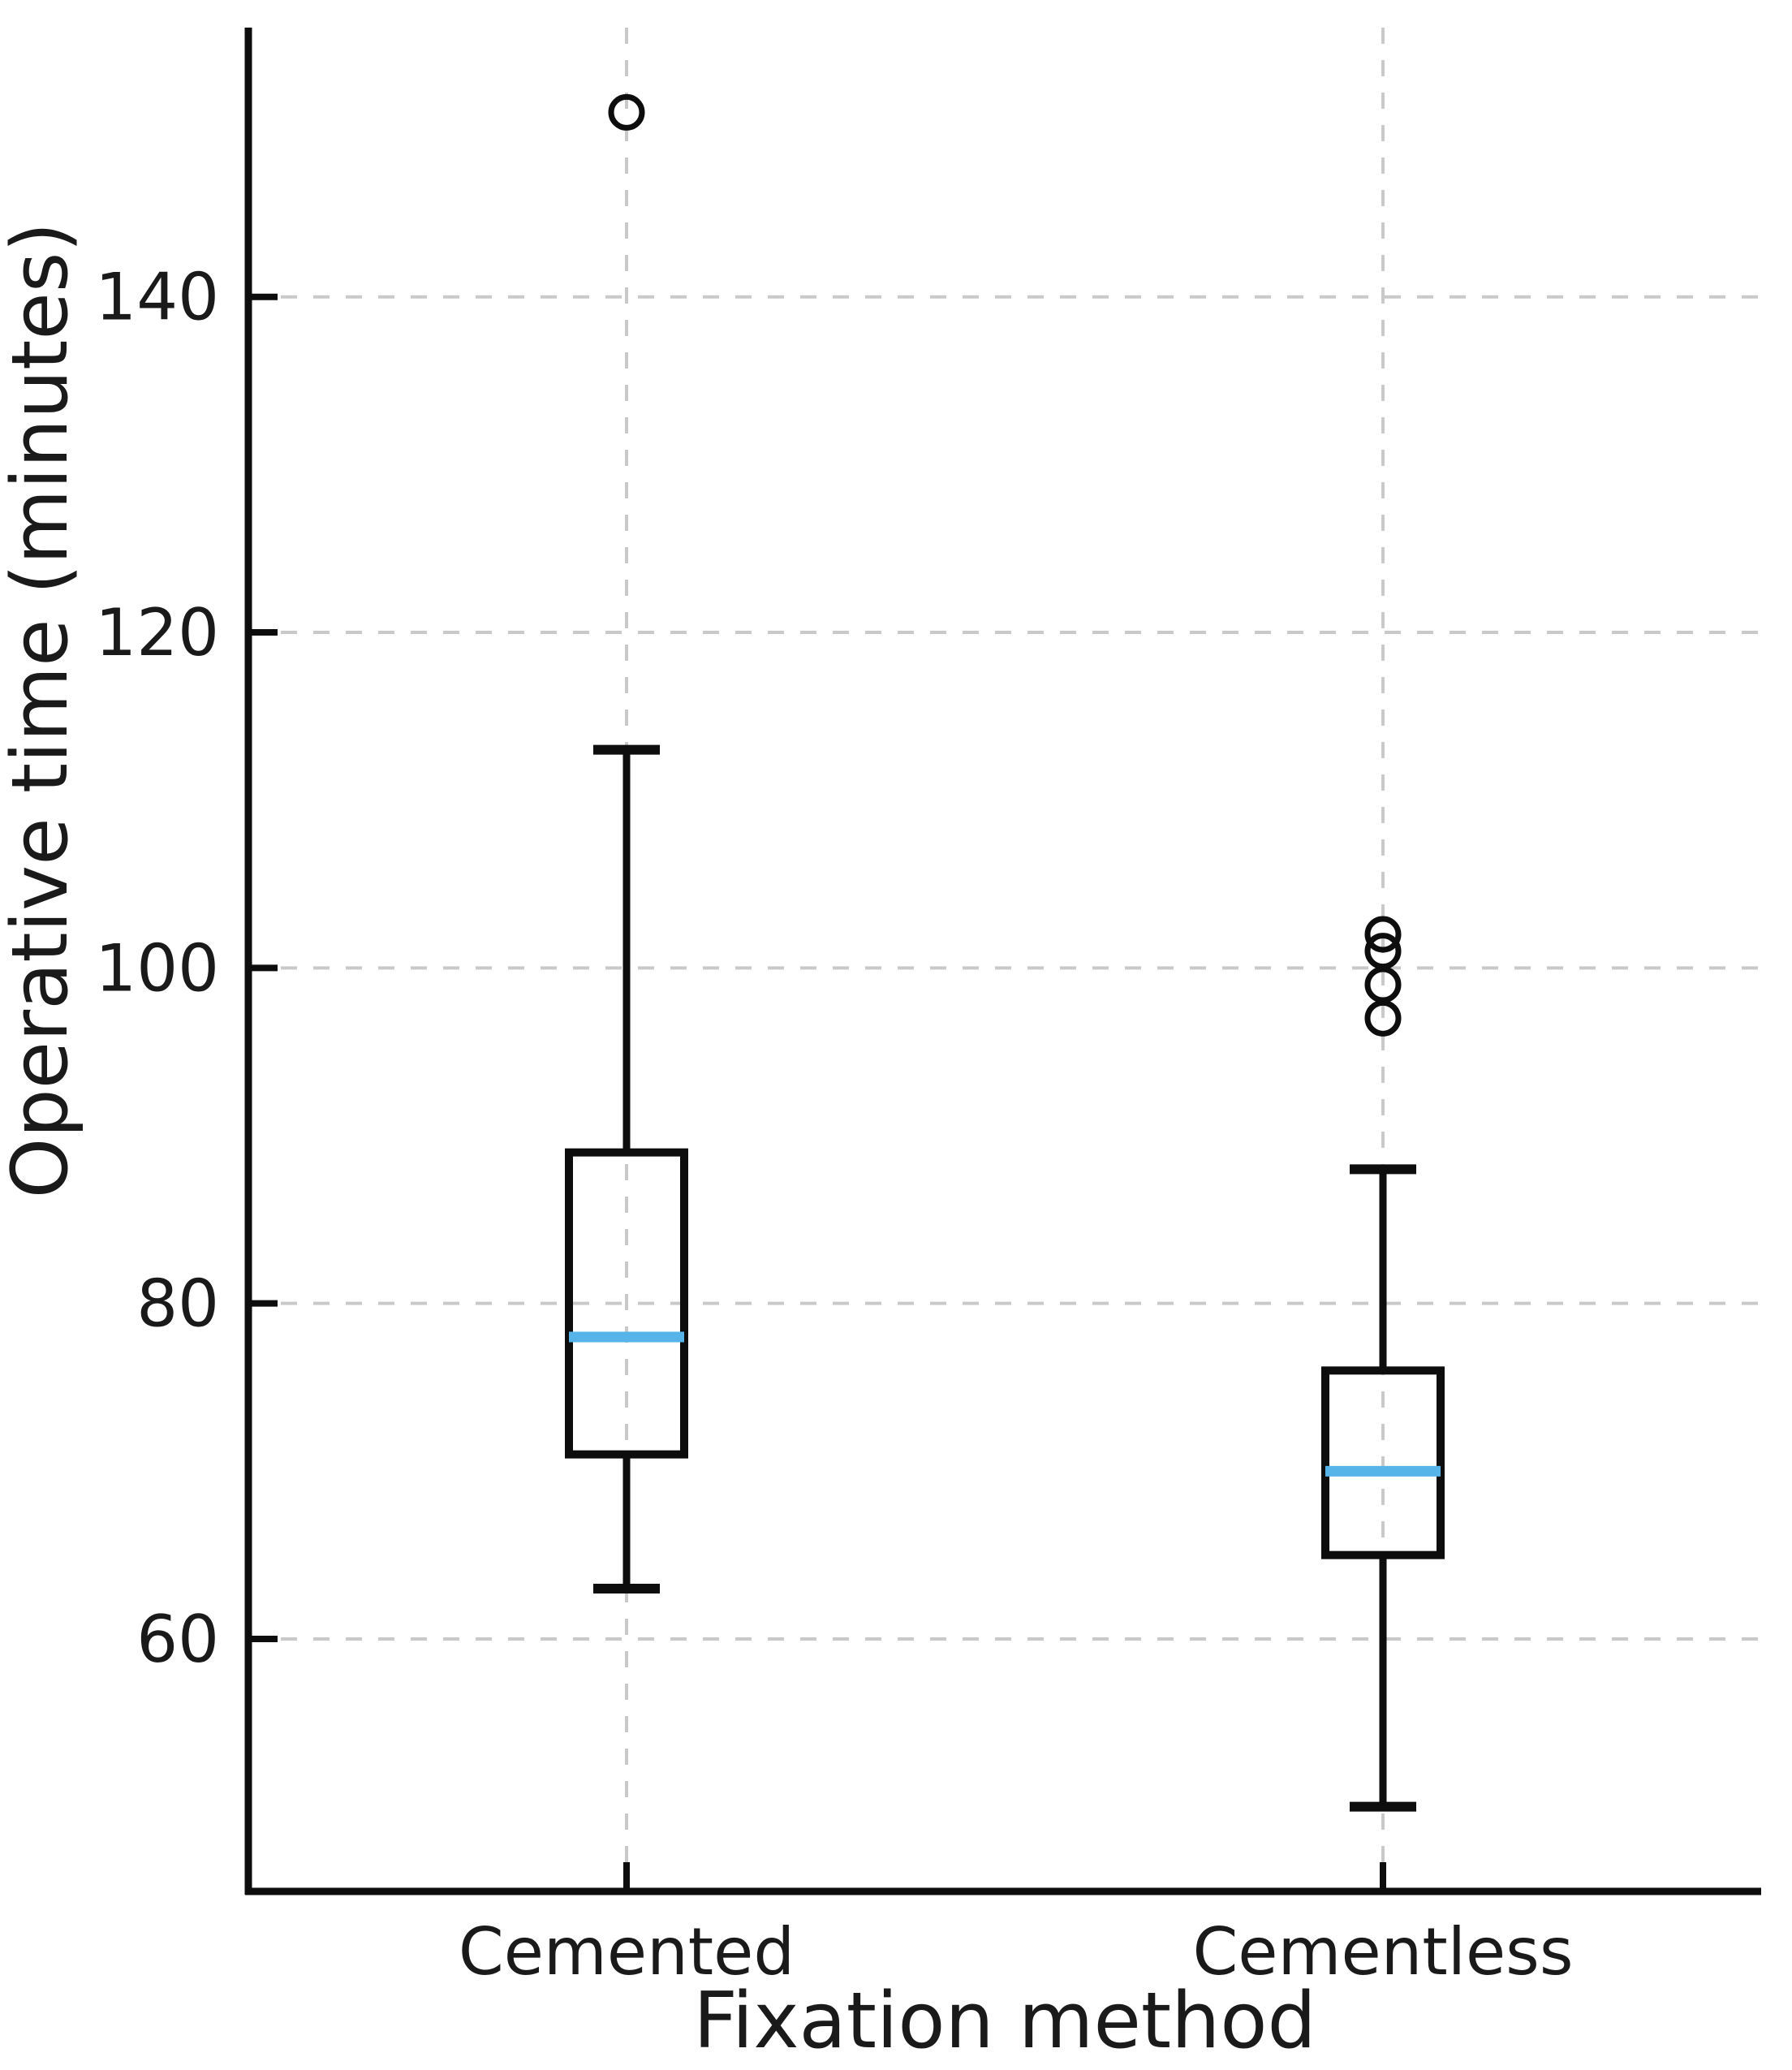 Image resolution: width=1792 pixels, height=2070 pixels. What do you see at coordinates (627, 1952) in the screenshot?
I see `x-tick-label: Cemented` at bounding box center [627, 1952].